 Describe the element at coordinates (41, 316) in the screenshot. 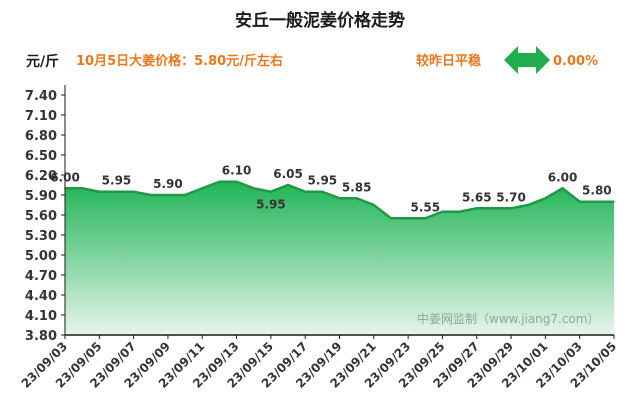

I see `y-tick-label: 4.10` at that location.